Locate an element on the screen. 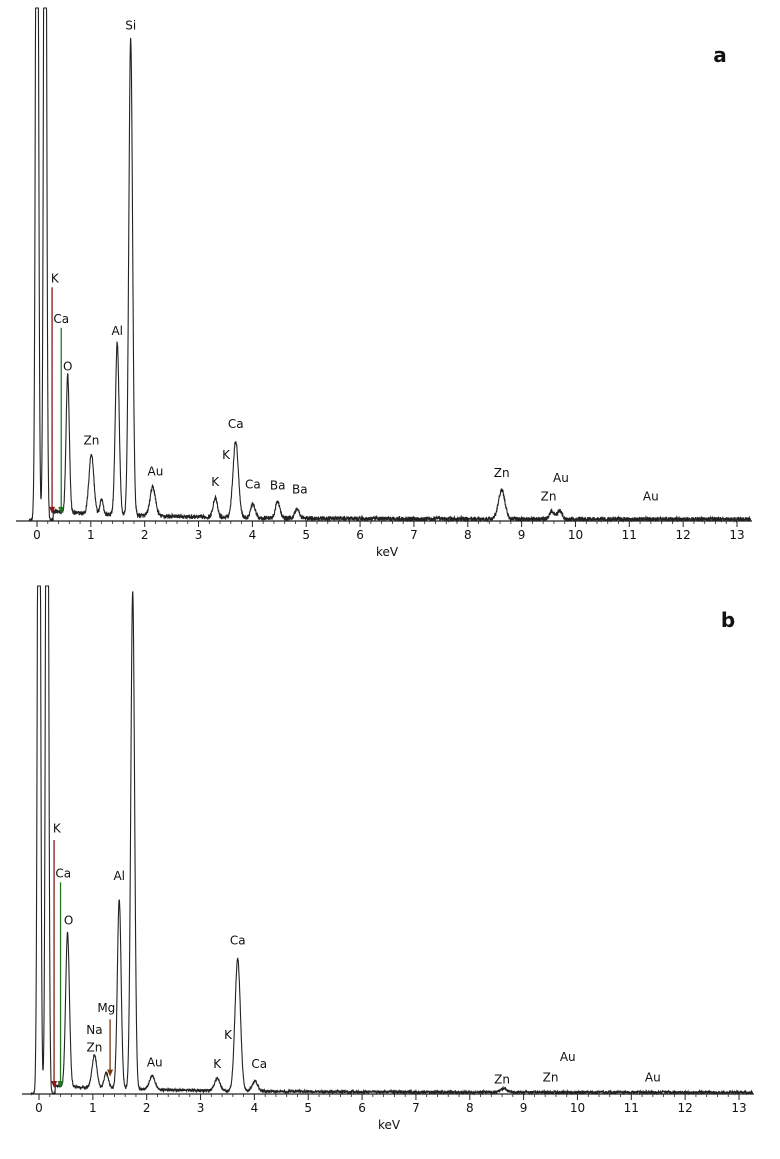 The height and width of the screenshot is (1159, 780). peak-label: Mg is located at coordinates (106, 1008).